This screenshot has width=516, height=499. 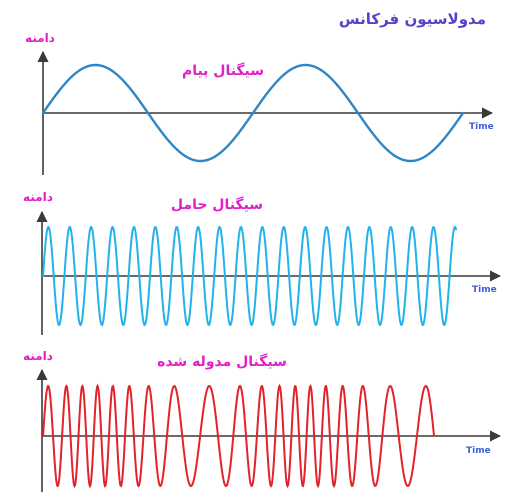 I want to click on message-time-label: Time, so click(x=481, y=127).